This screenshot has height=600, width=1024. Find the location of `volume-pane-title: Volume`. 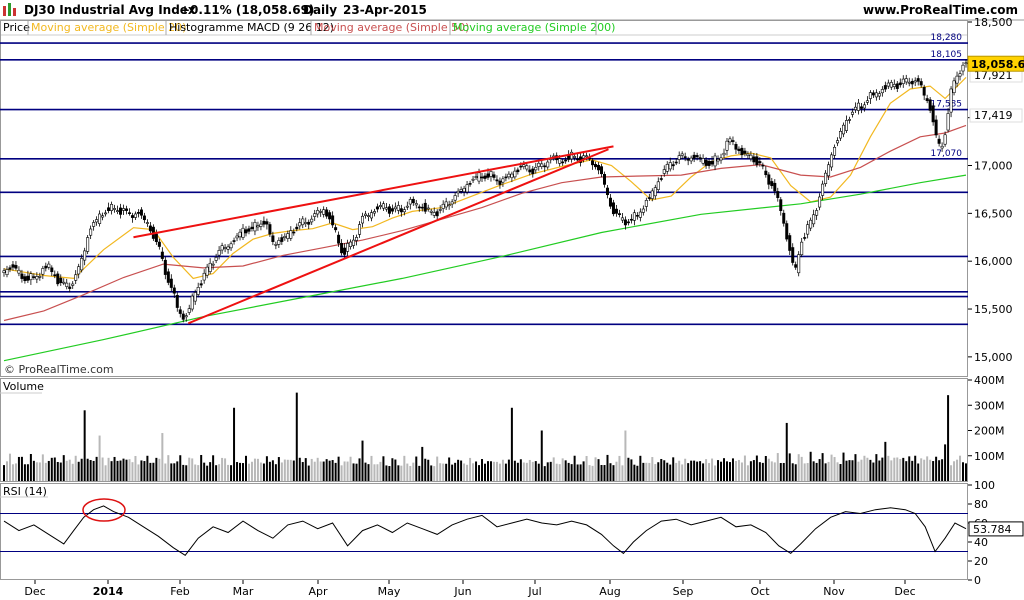

volume-pane-title: Volume is located at coordinates (23, 386).